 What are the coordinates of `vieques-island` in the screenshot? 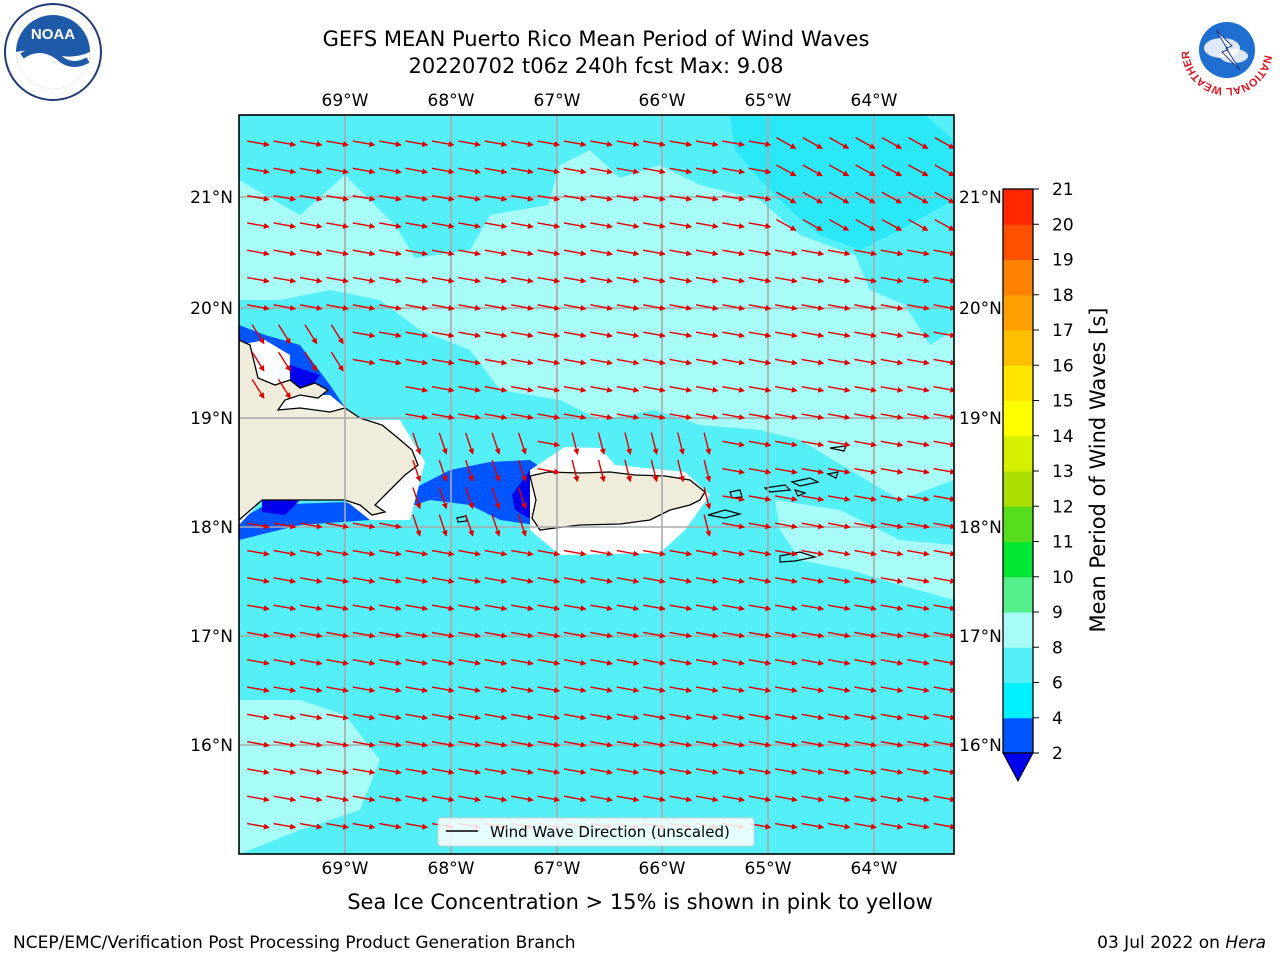 It's located at (725, 514).